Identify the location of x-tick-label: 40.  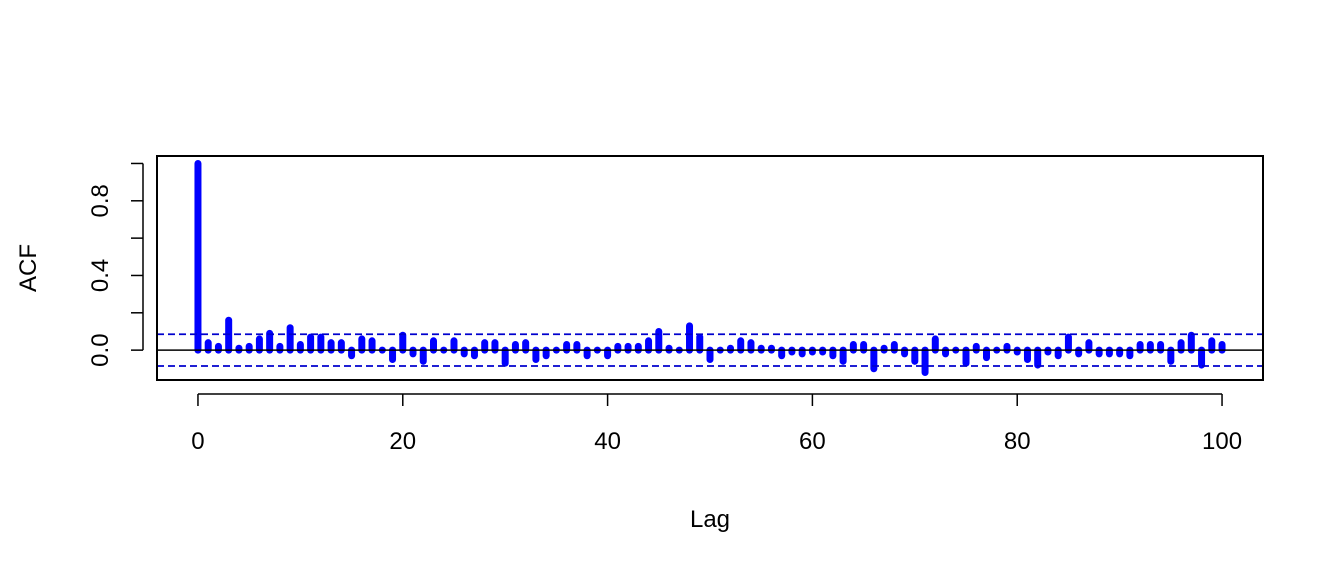
(607, 441).